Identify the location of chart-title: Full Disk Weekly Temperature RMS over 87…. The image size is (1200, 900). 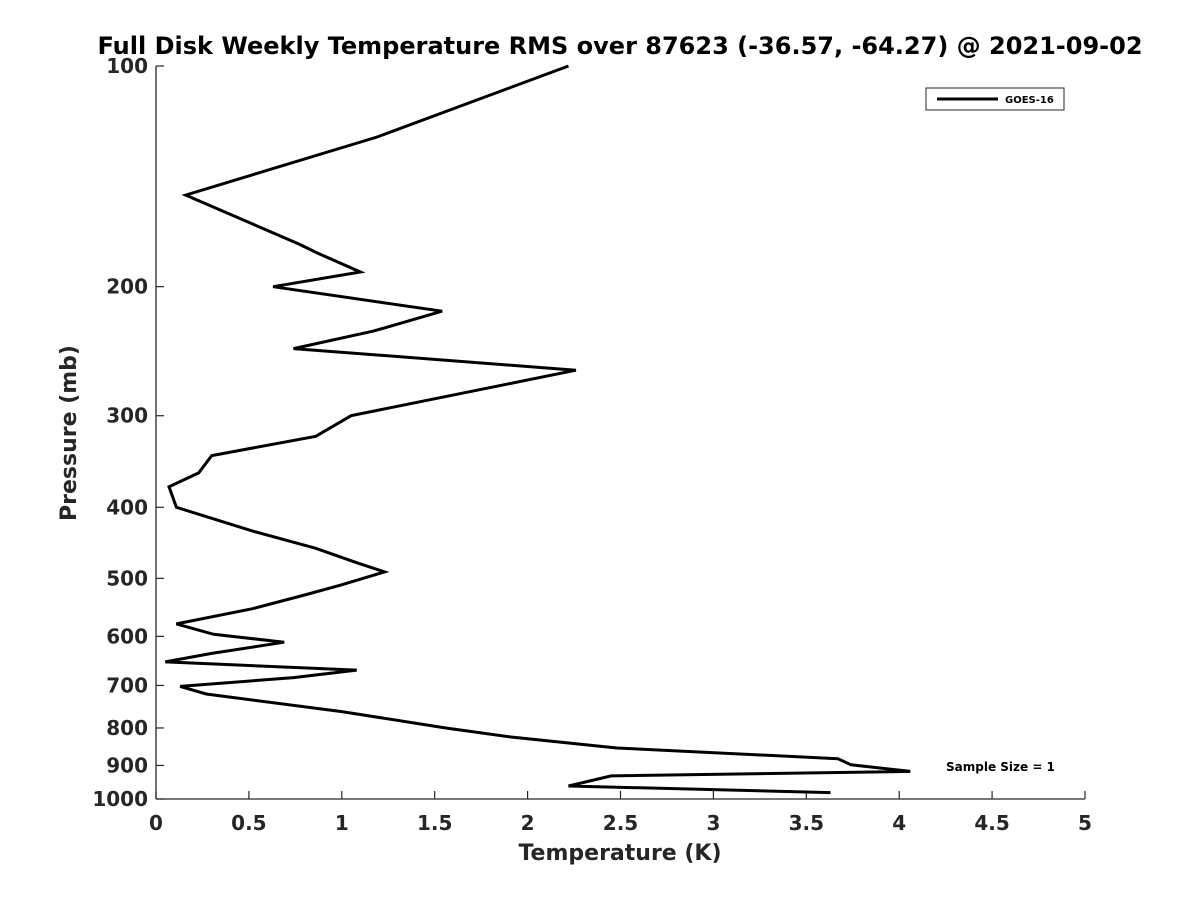
(619, 46).